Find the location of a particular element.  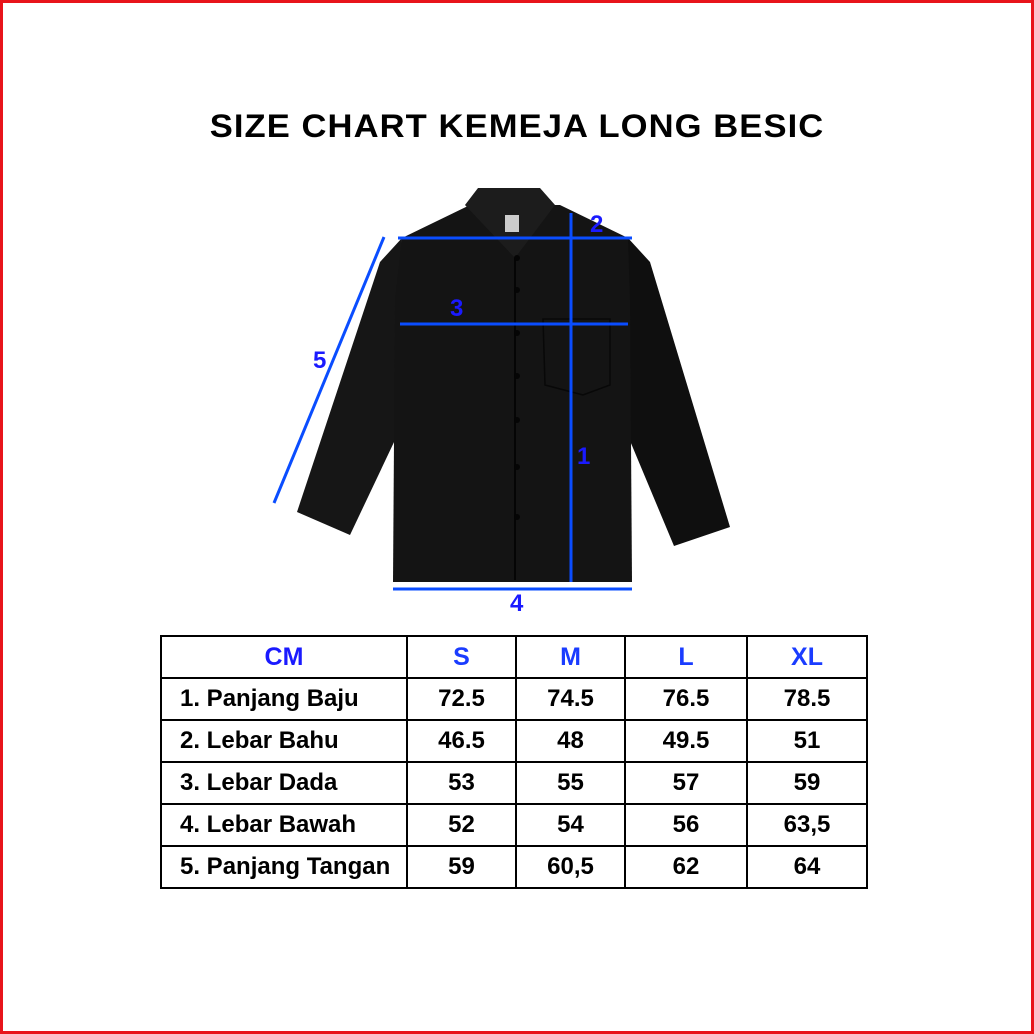

table-row: 1. Panjang Baju 72.5 74.5 76.5 78.5 is located at coordinates (514, 699).